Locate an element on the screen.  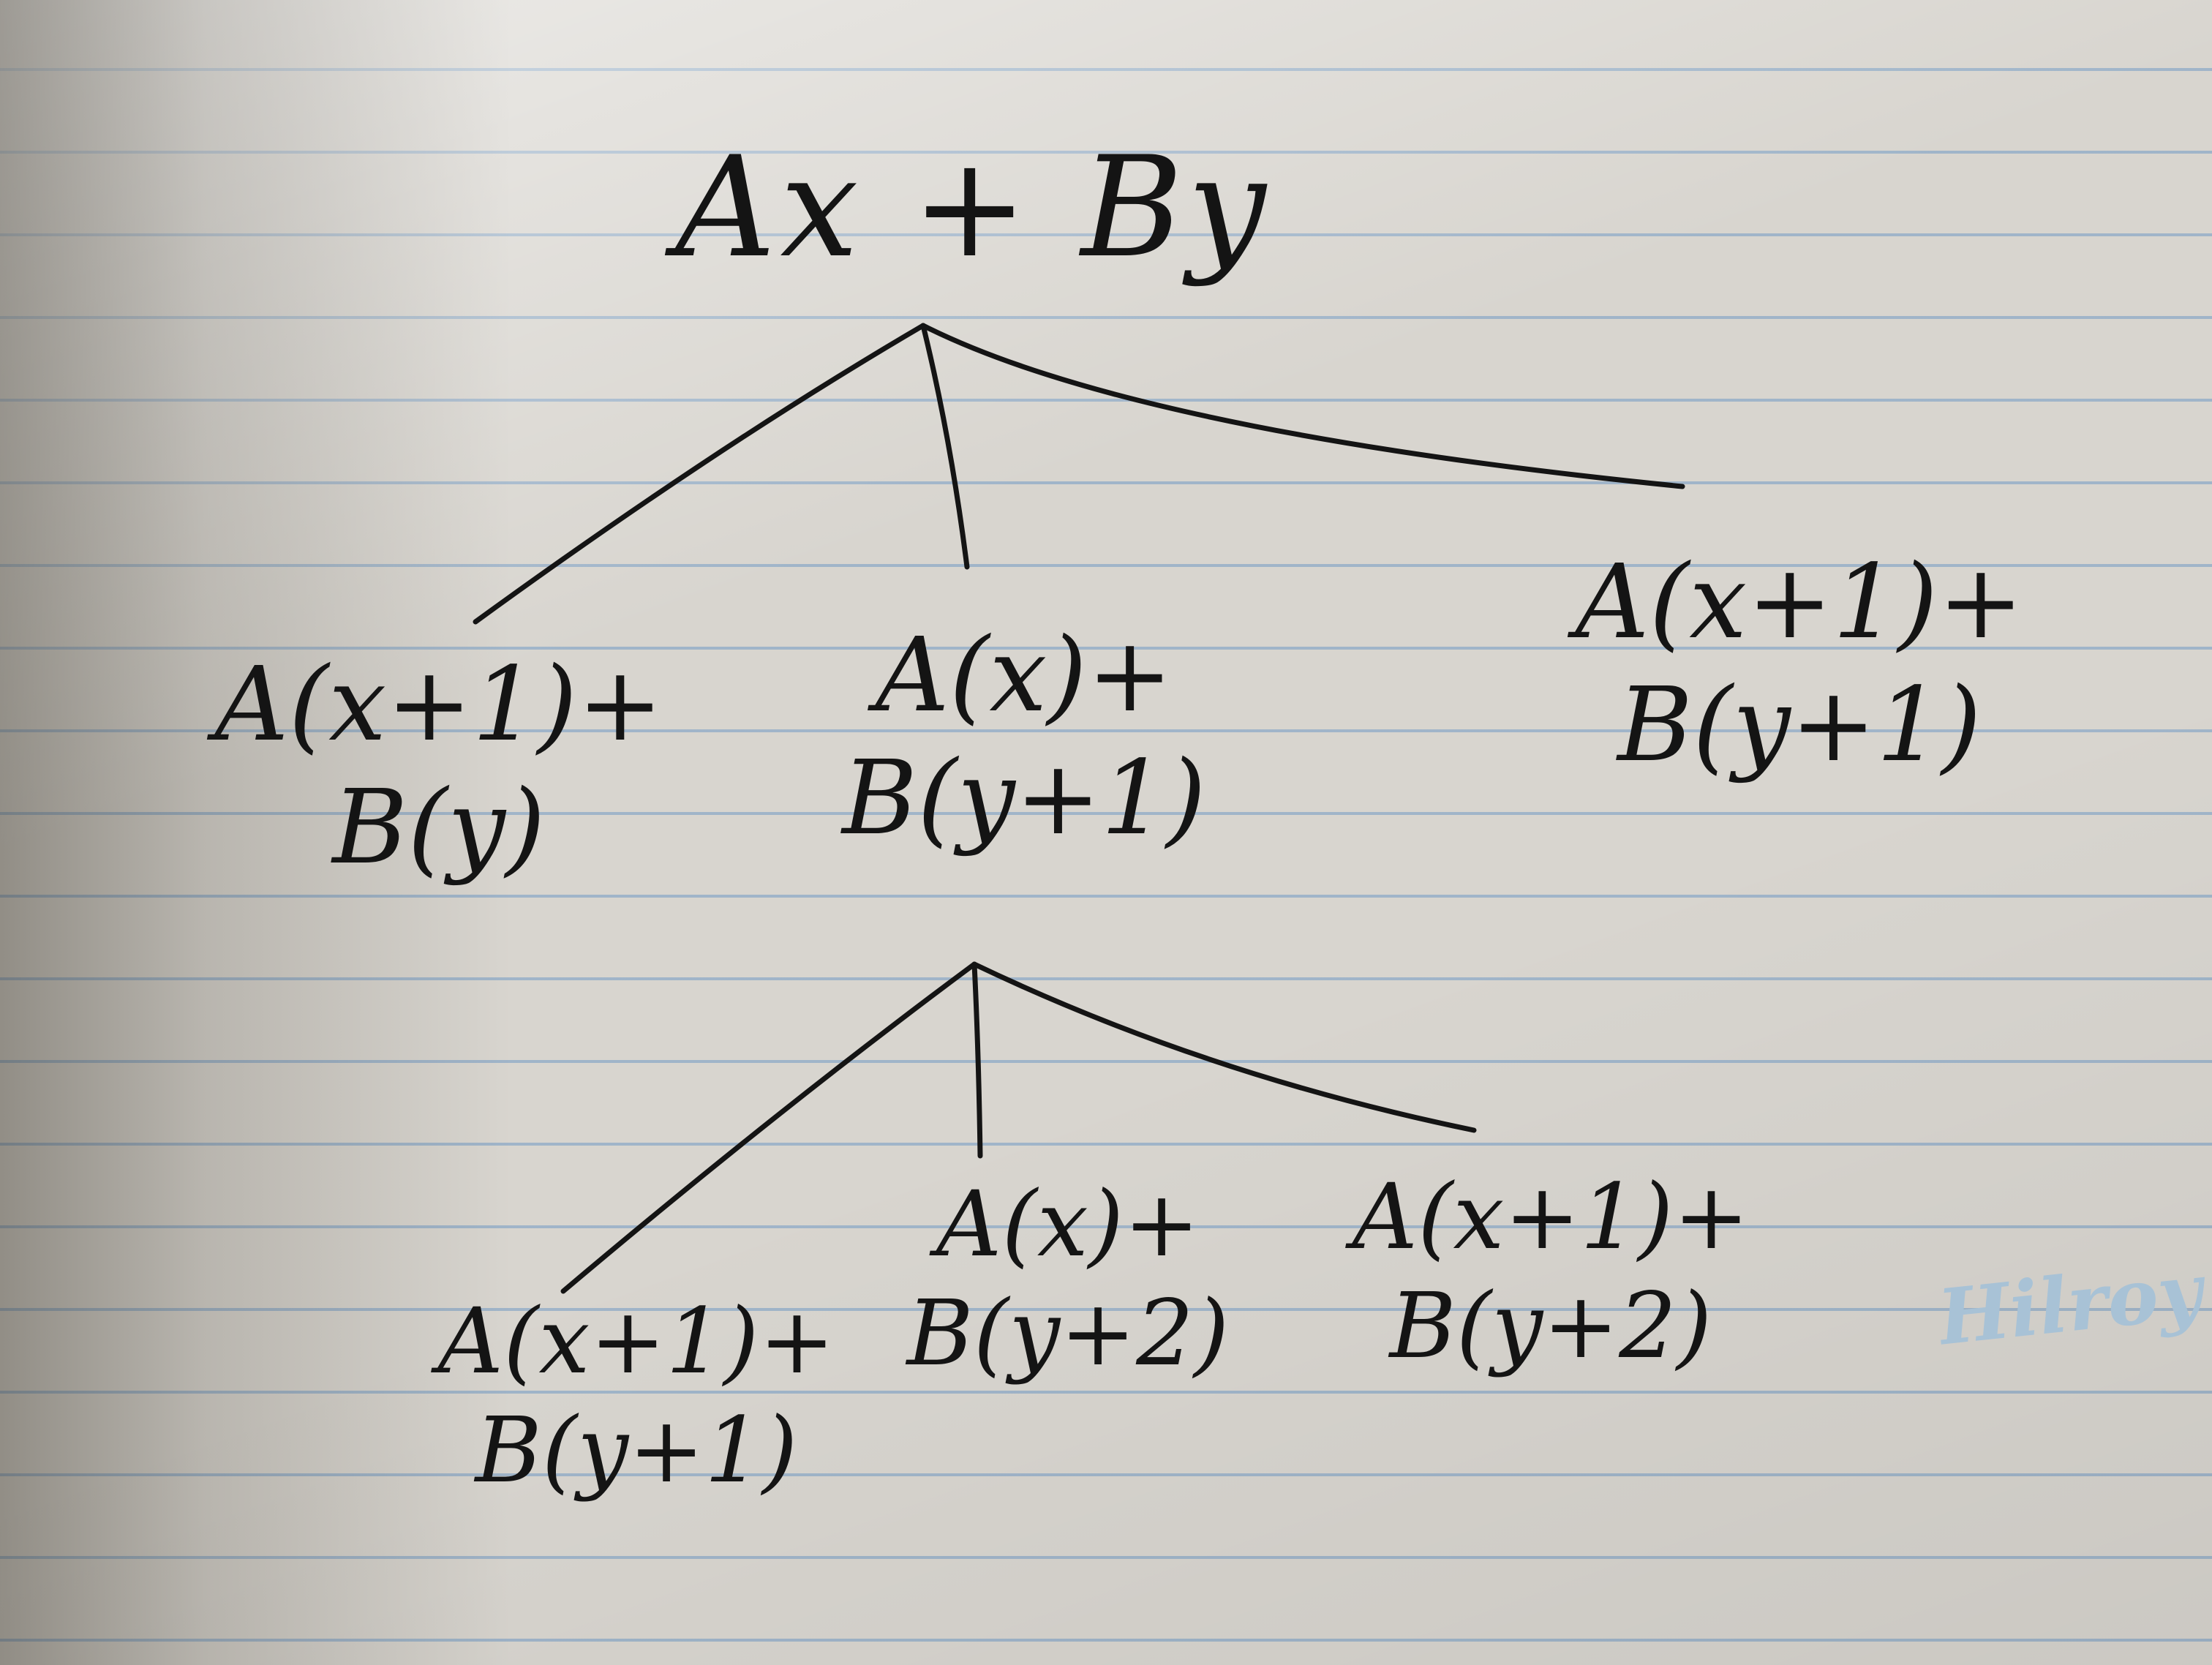
edge-root-to-right is located at coordinates (1302, 406).